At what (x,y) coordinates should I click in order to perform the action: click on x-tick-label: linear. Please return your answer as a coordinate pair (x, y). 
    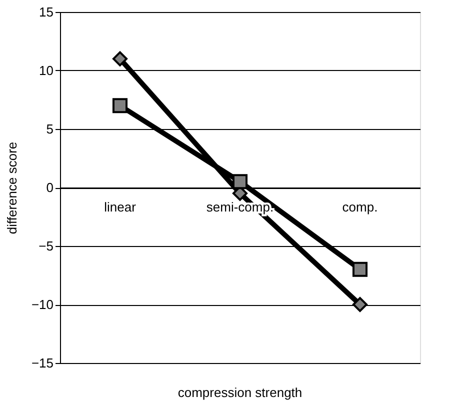
    Looking at the image, I should click on (120, 207).